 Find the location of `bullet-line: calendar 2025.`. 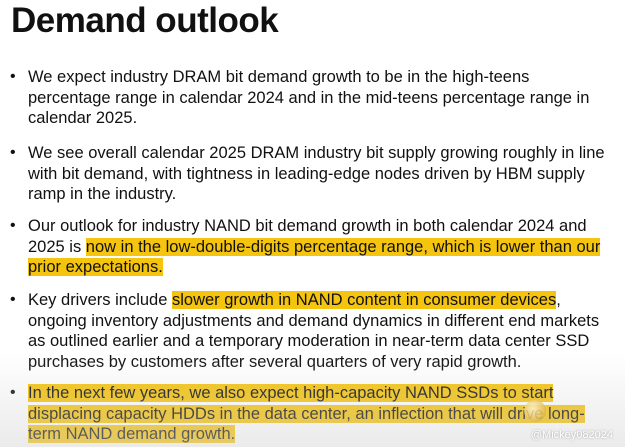

bullet-line: calendar 2025. is located at coordinates (325, 118).